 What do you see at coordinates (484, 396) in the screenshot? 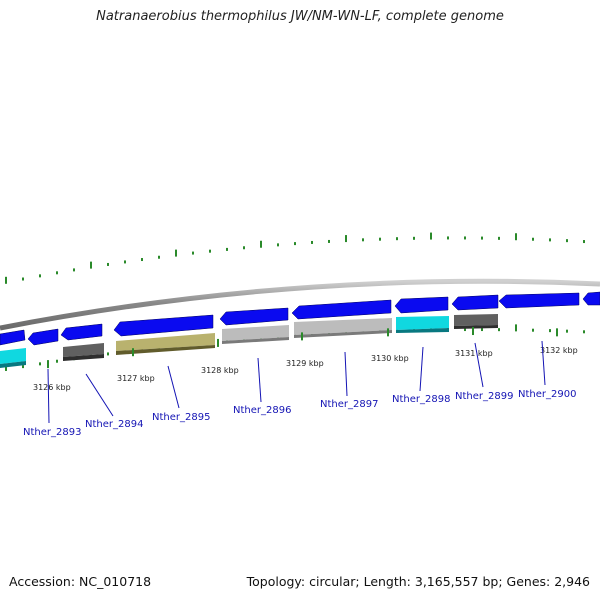
I see `gene-label: Nther_2899` at bounding box center [484, 396].